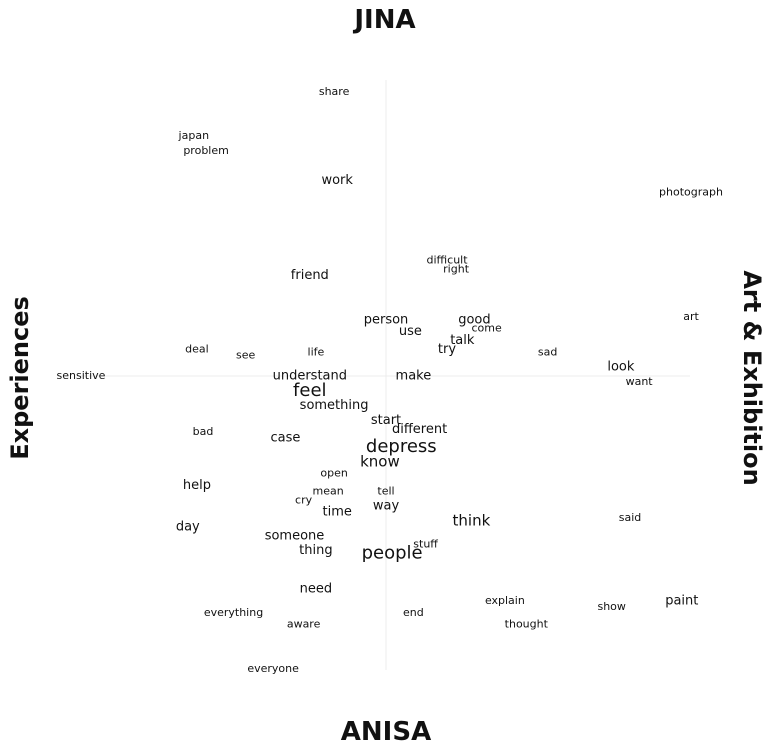 The image size is (771, 753). I want to click on pole-label-top: JINA, so click(383, 20).